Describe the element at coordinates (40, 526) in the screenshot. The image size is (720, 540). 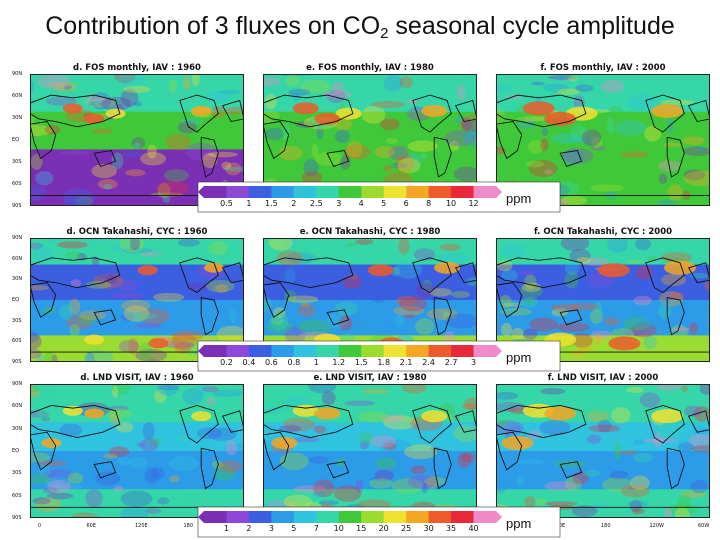
I see `longitude-label: 0` at that location.